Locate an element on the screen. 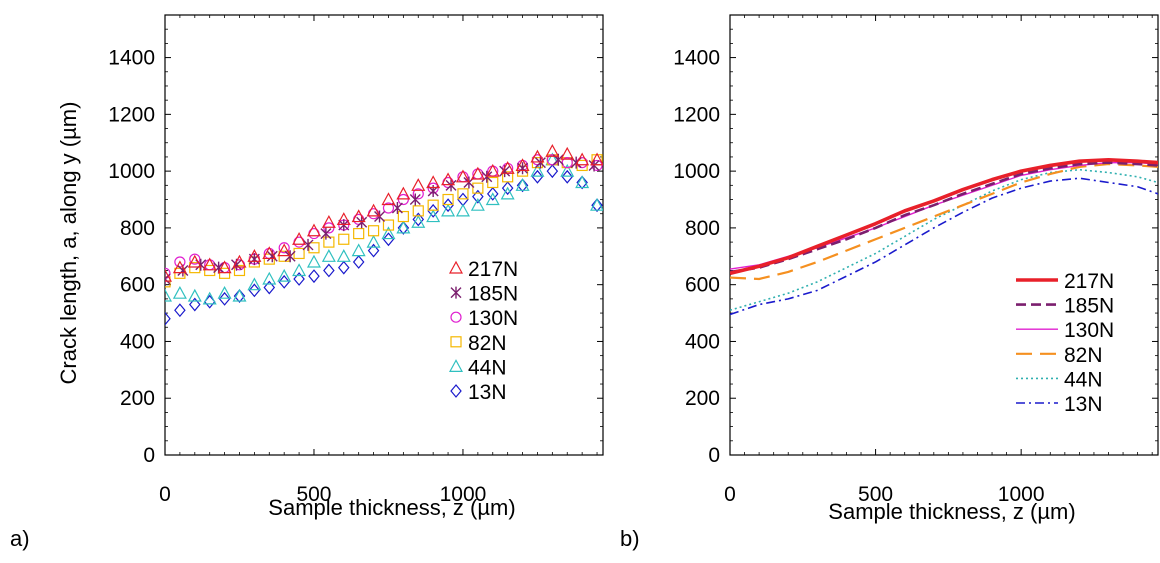 This screenshot has height=563, width=1160. series-13N is located at coordinates (384, 245).